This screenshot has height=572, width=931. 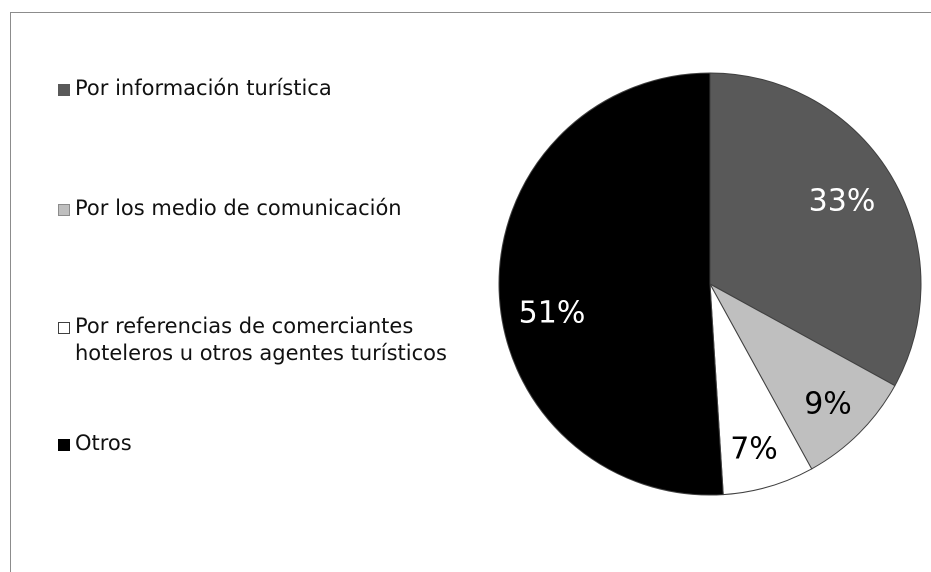 I want to click on legend-swatch-informacion-turistica, so click(x=64, y=90).